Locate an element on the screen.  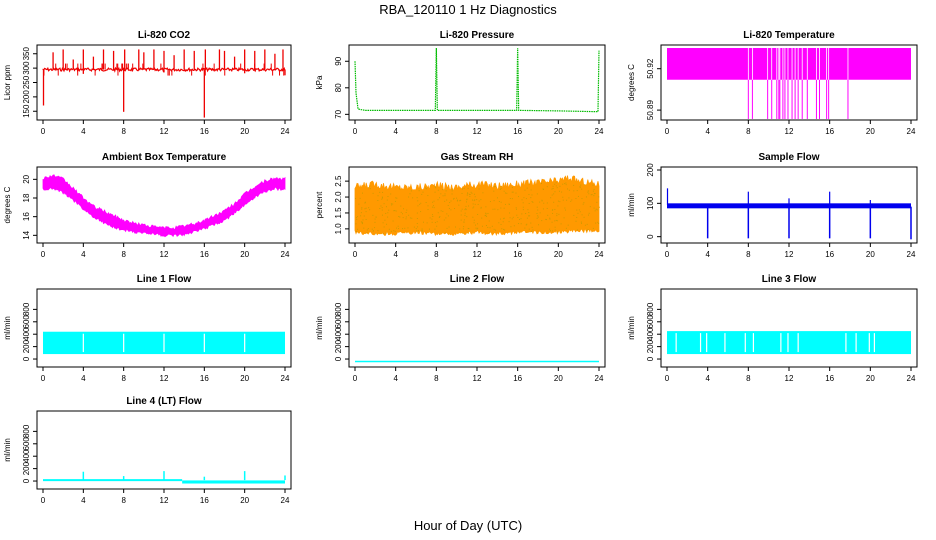
chart-sample-flow: Sample Flow ml/min 0 4 8 12 16 20 24 0 100 200 is located at coordinates (772, 205).